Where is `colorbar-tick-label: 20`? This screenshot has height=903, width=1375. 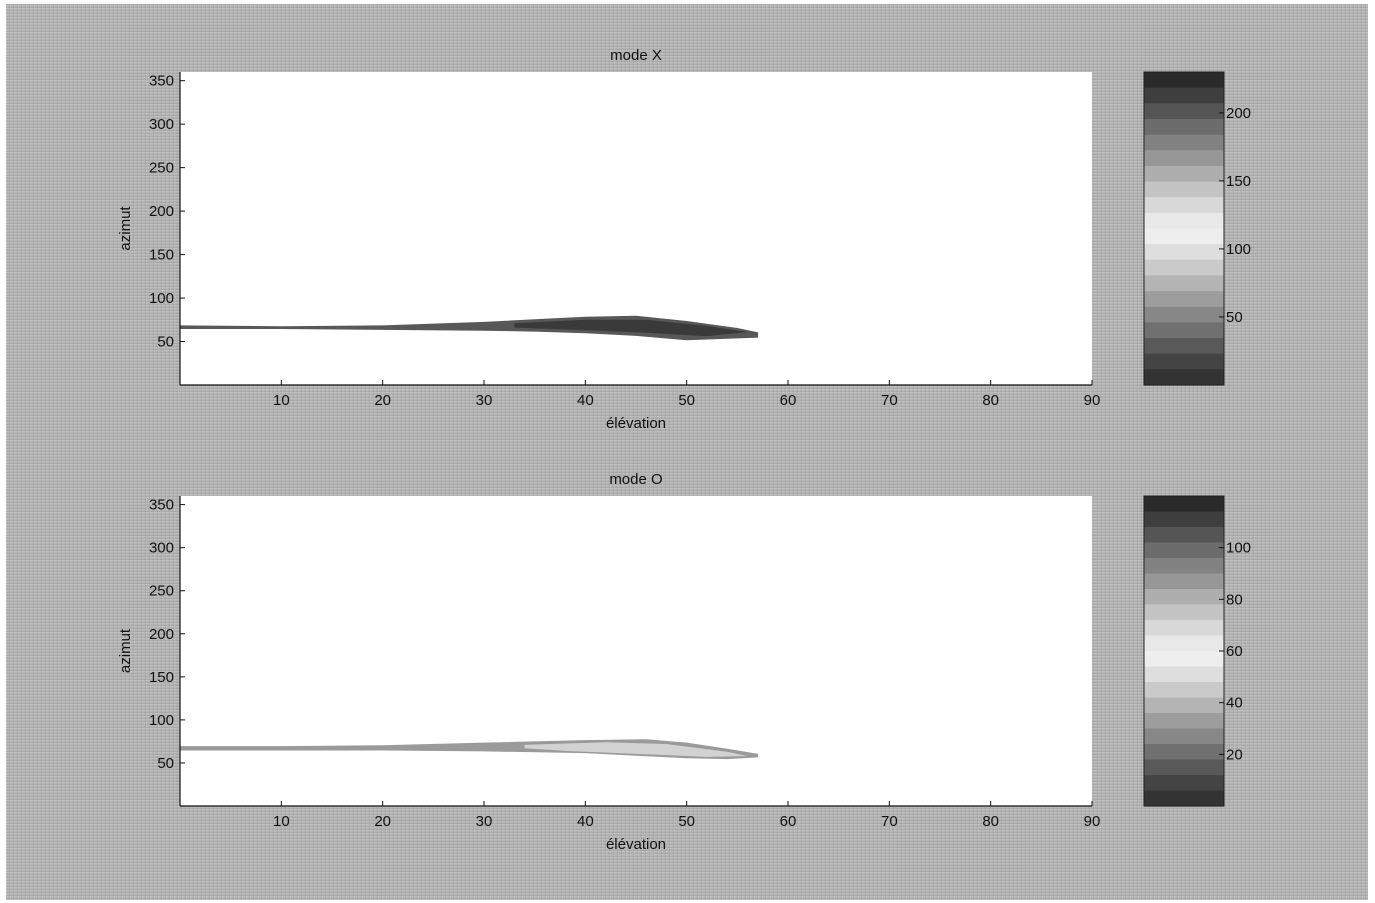
colorbar-tick-label: 20 is located at coordinates (1234, 754).